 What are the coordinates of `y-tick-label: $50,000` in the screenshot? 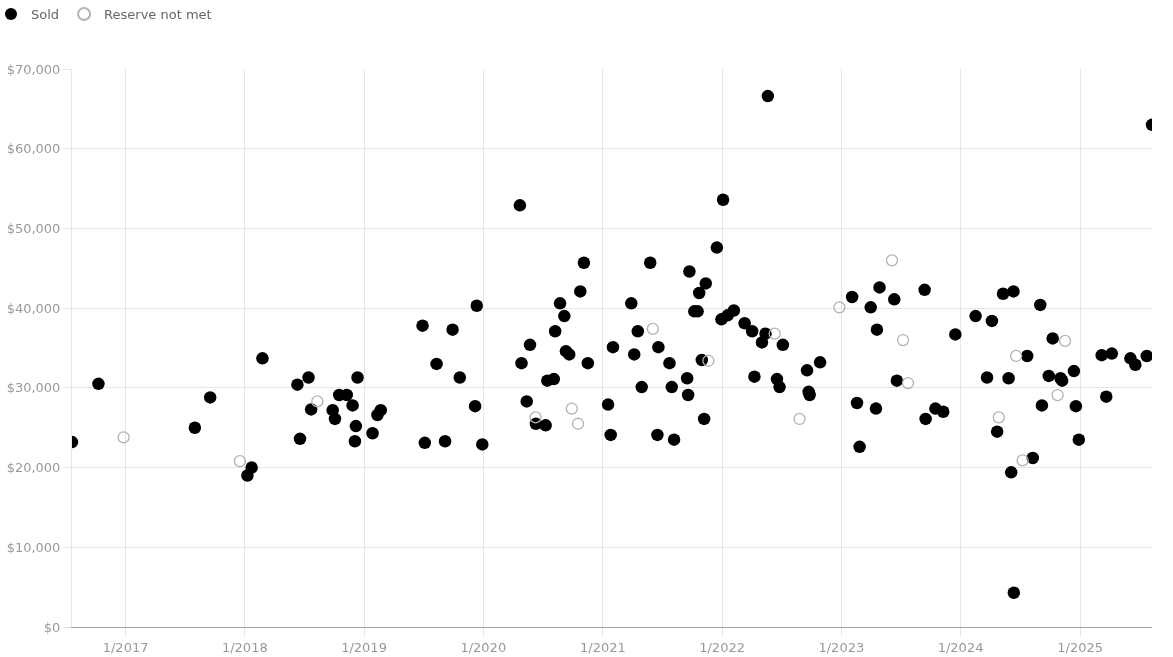 It's located at (33, 228).